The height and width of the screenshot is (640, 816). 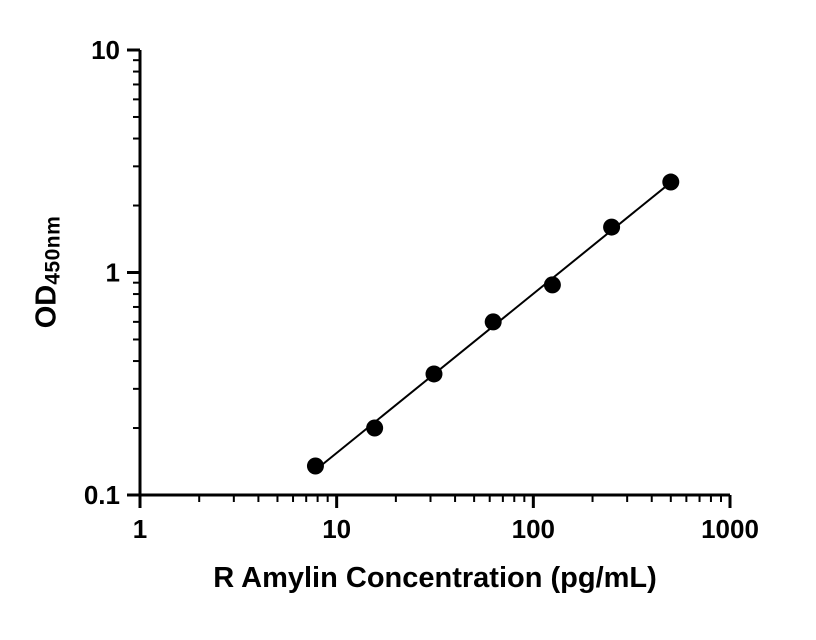 What do you see at coordinates (53, 250) in the screenshot?
I see `y-axis-title-subscript: 450nm` at bounding box center [53, 250].